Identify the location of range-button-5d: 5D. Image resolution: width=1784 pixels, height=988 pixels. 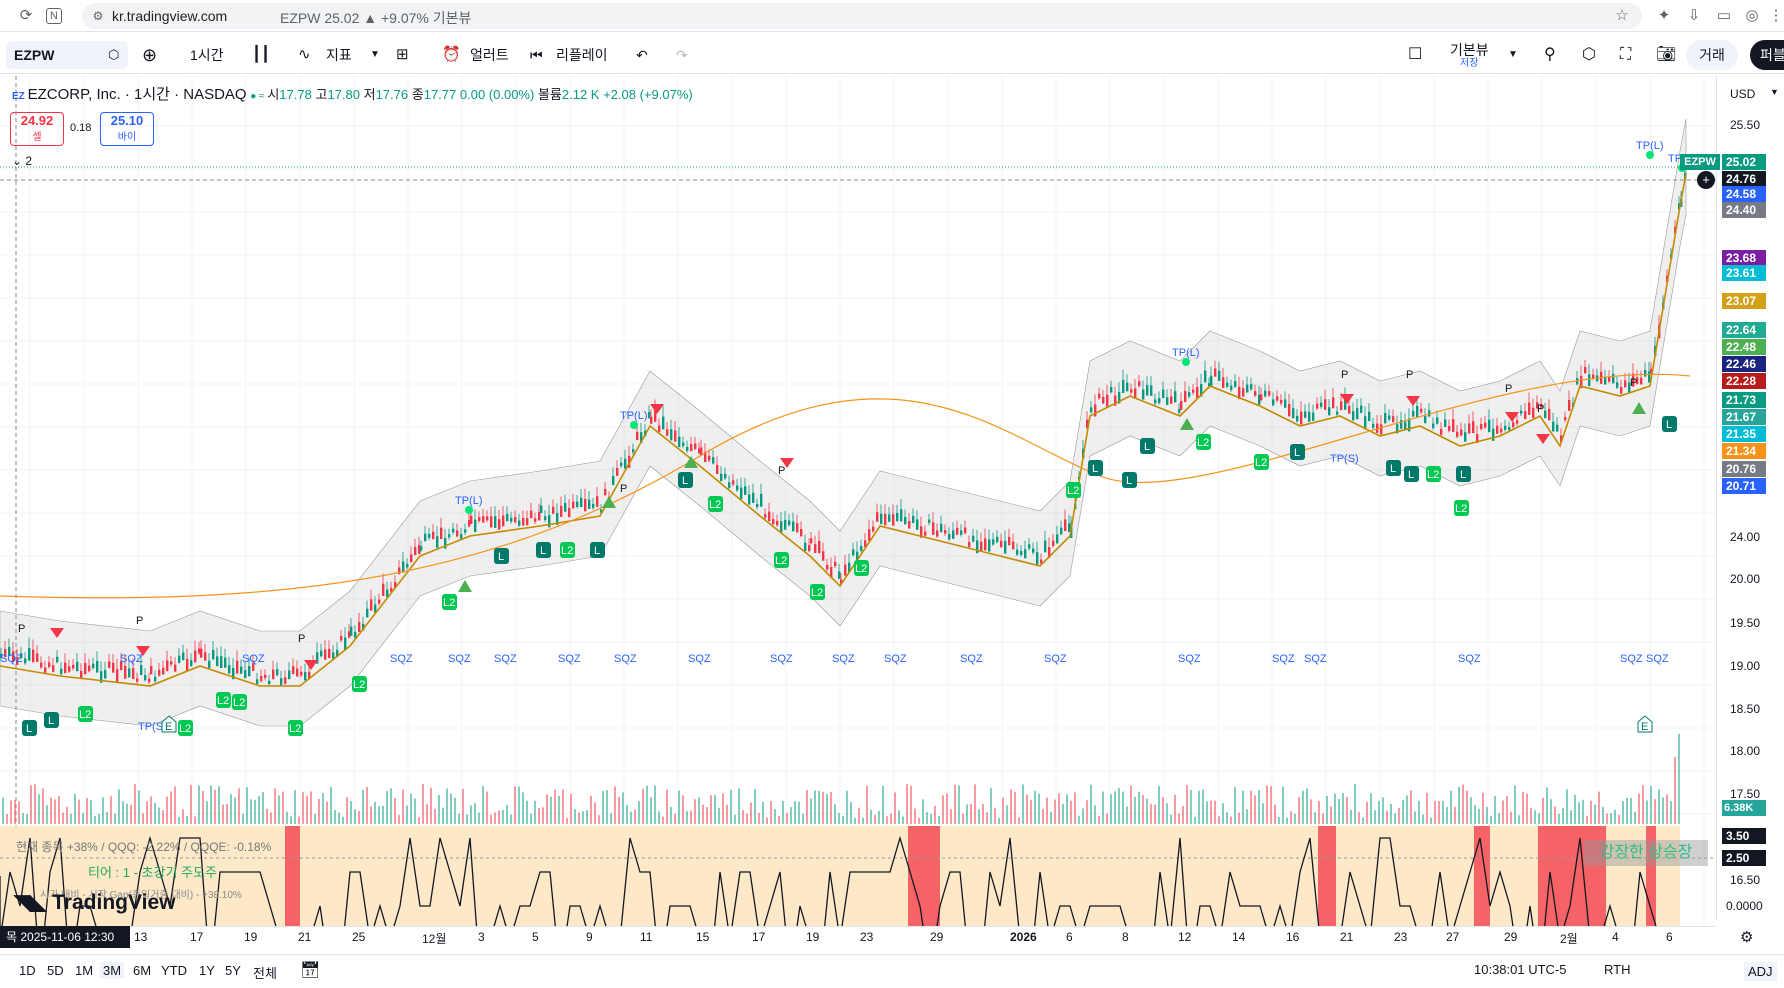
(55, 970).